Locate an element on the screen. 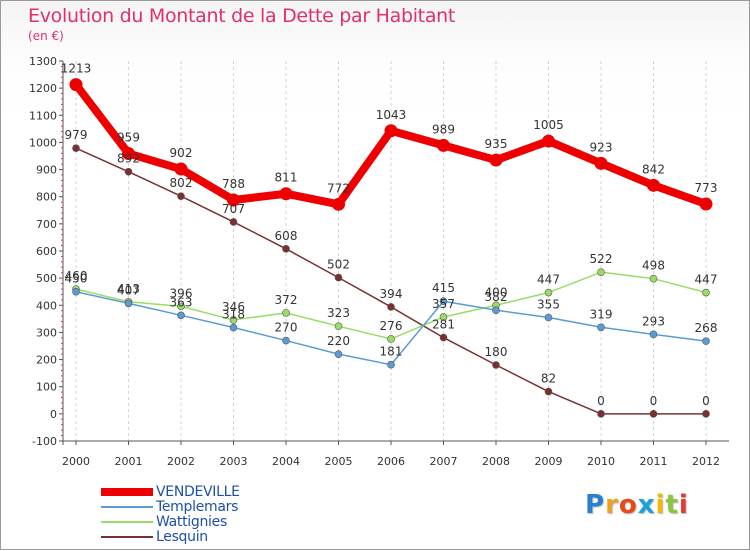  data-label: 363 is located at coordinates (181, 302).